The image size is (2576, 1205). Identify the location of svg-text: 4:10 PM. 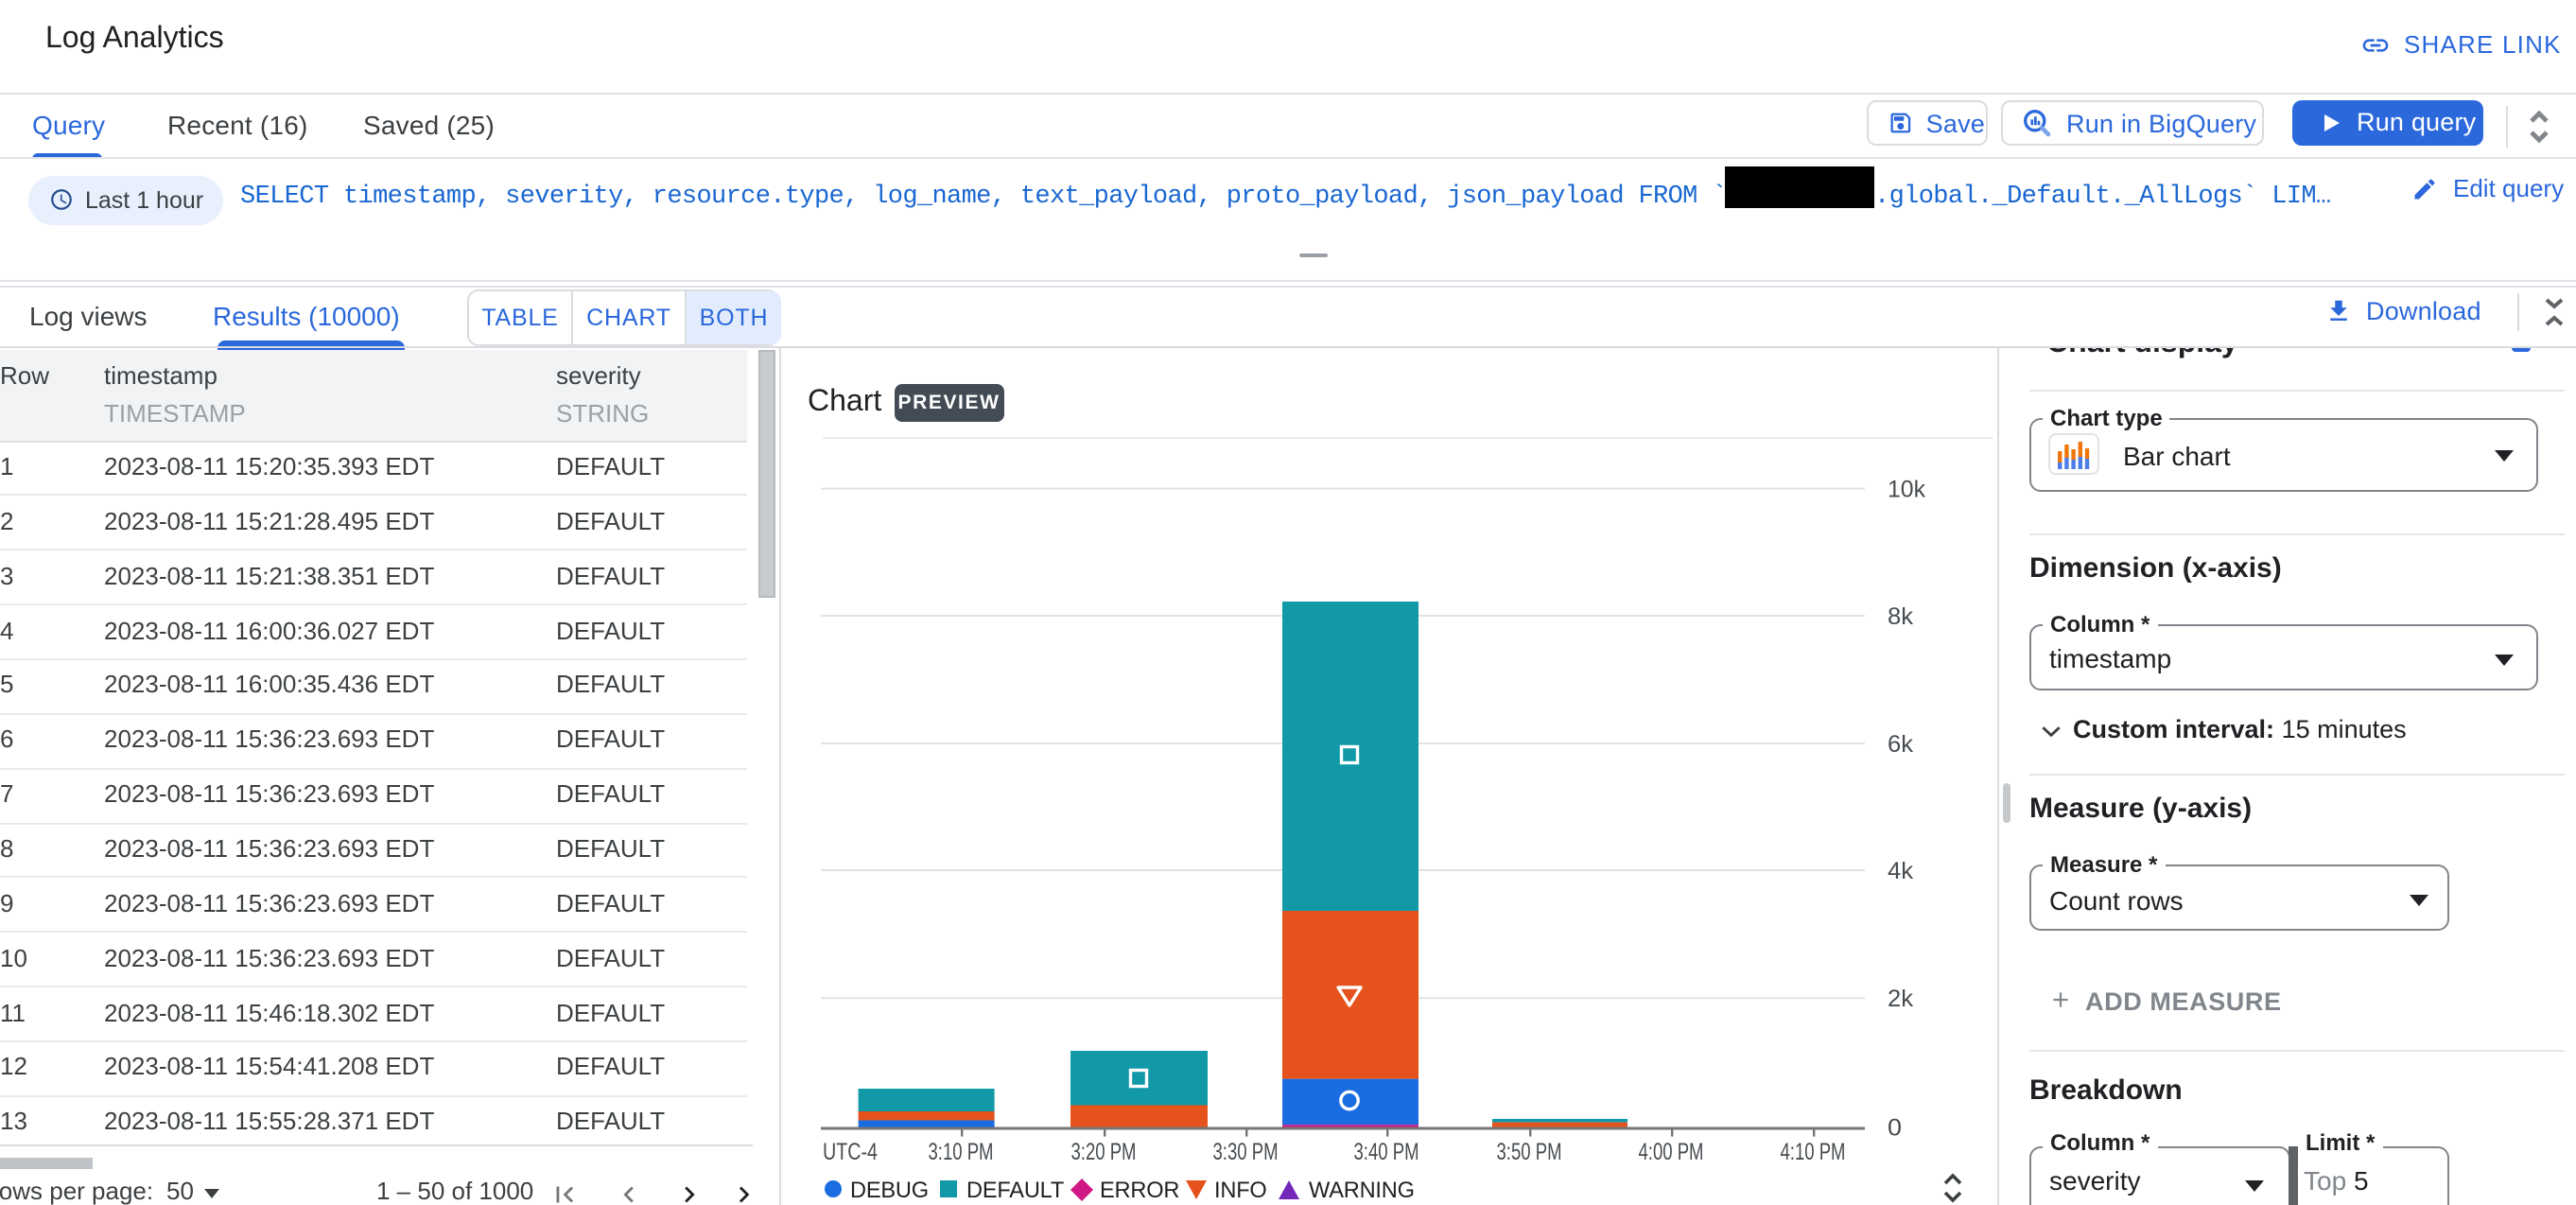
(1813, 1152).